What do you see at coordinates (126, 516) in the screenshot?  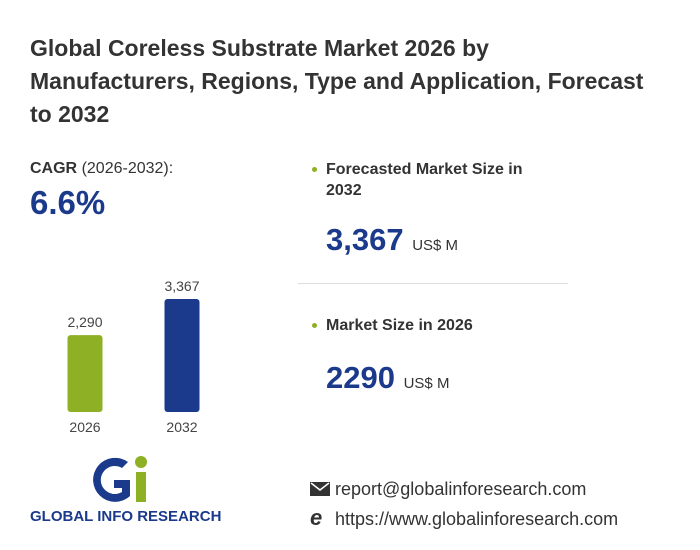 I see `logo-text: GLOBAL INFO RESEARCH` at bounding box center [126, 516].